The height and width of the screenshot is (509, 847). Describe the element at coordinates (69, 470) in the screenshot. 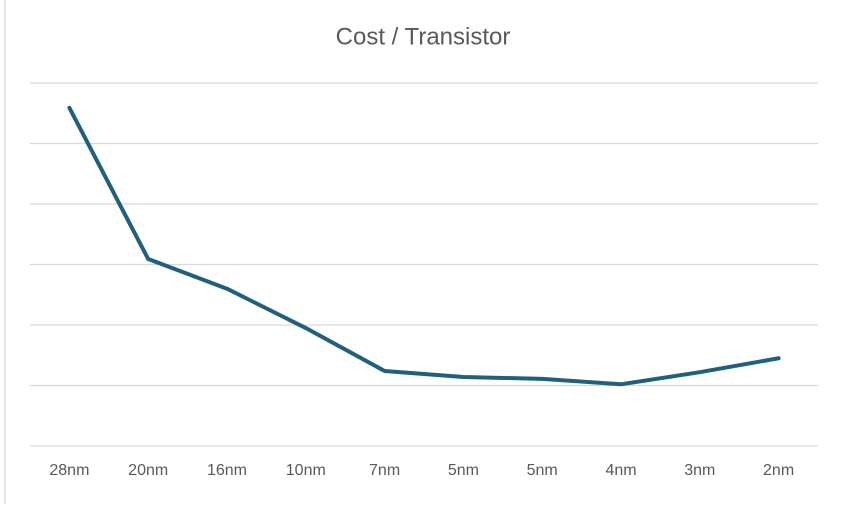

I see `x-tick-label: 28nm` at that location.